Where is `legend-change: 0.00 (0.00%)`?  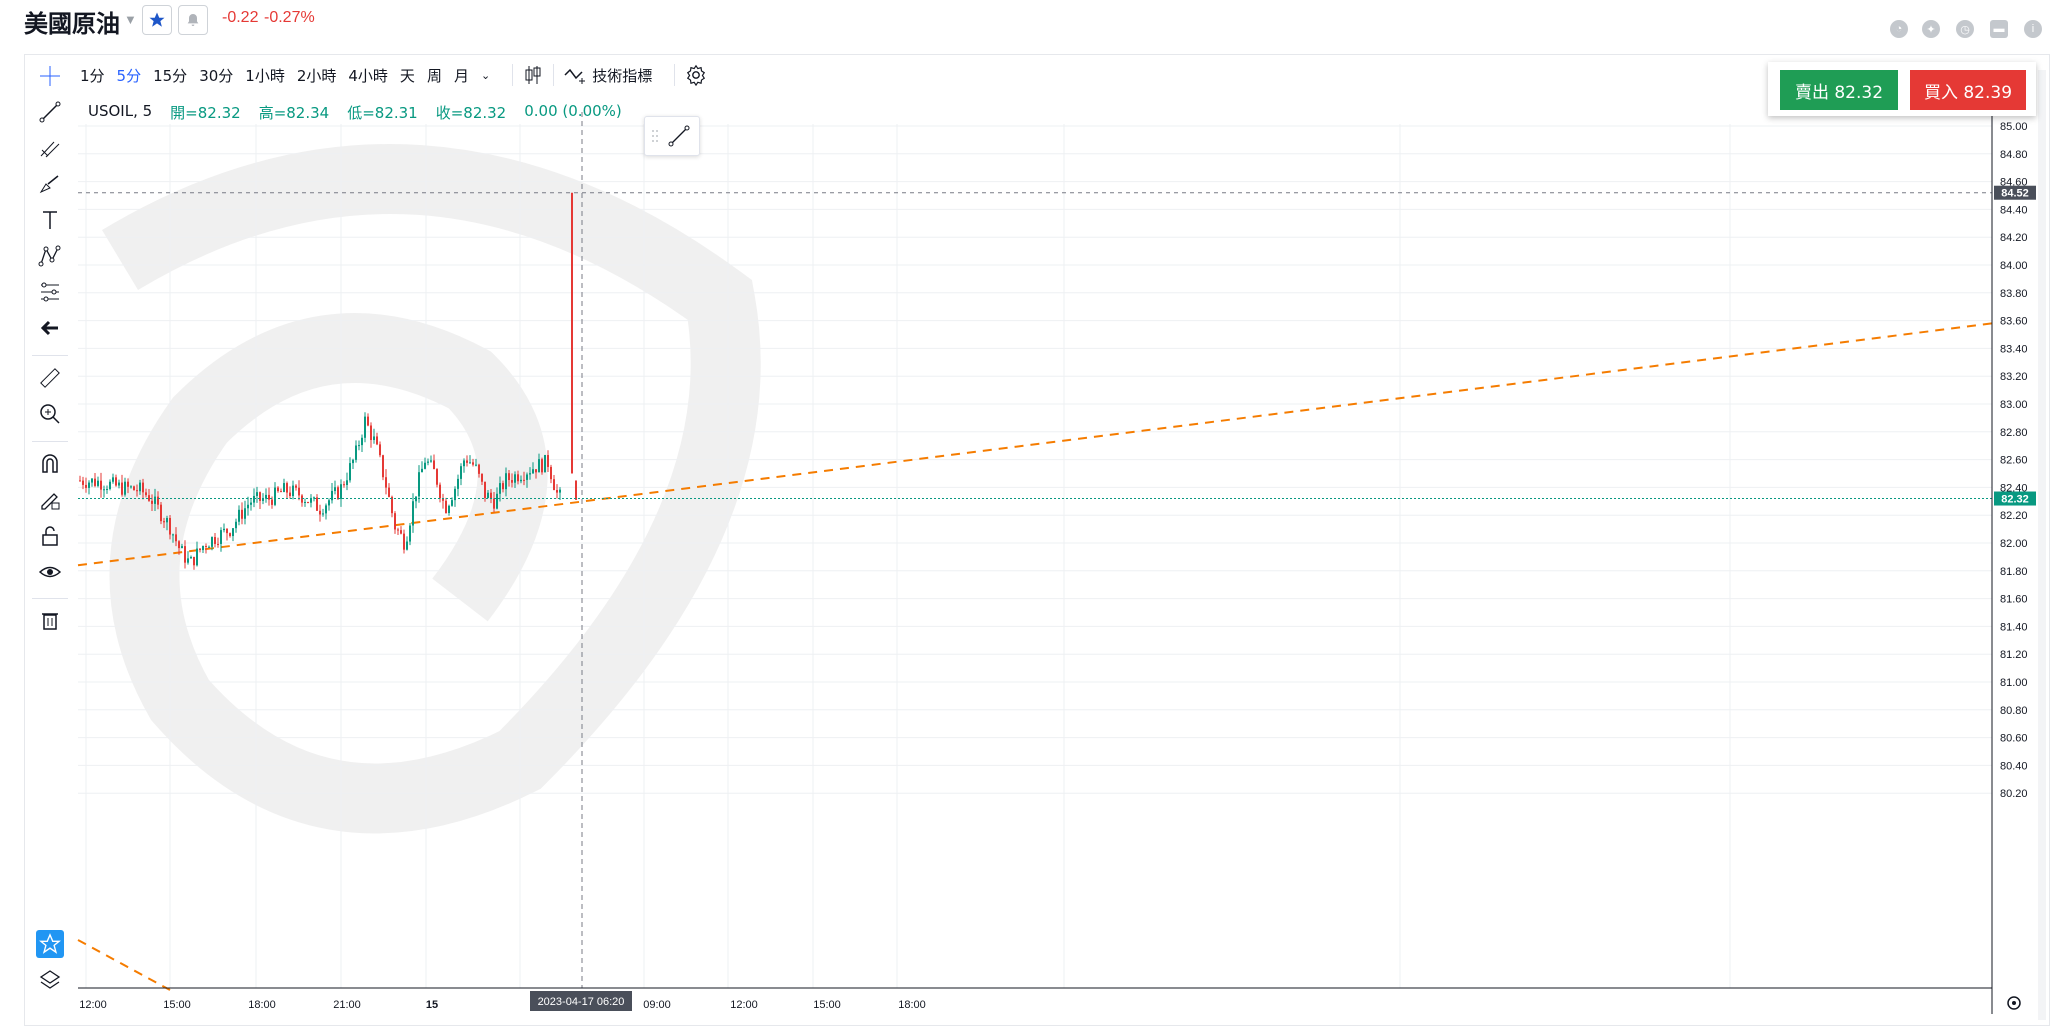 legend-change: 0.00 (0.00%) is located at coordinates (573, 111).